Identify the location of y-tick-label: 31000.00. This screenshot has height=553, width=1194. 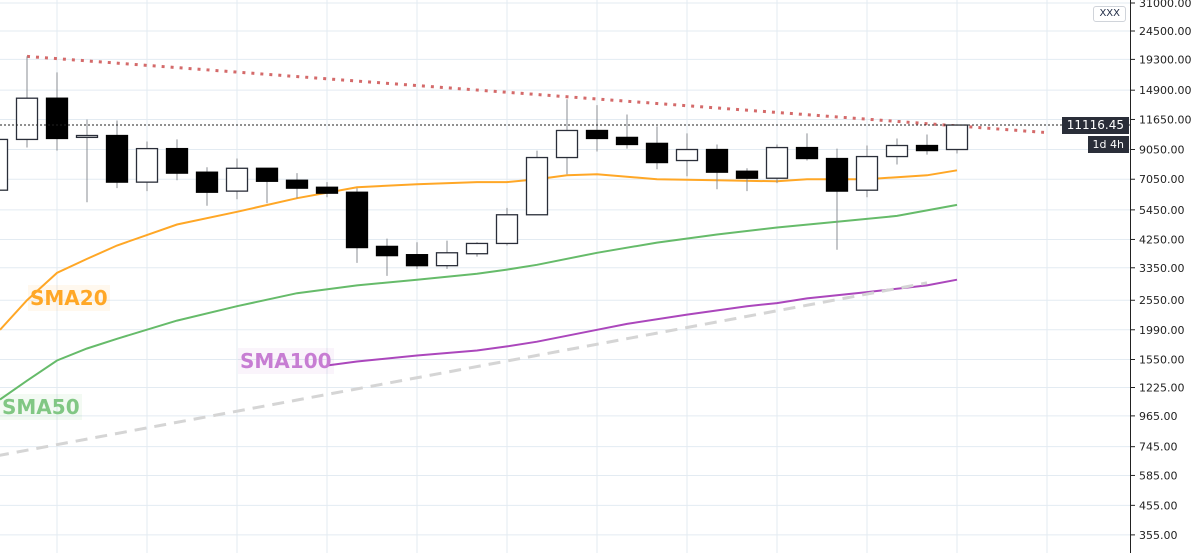
(1165, 5).